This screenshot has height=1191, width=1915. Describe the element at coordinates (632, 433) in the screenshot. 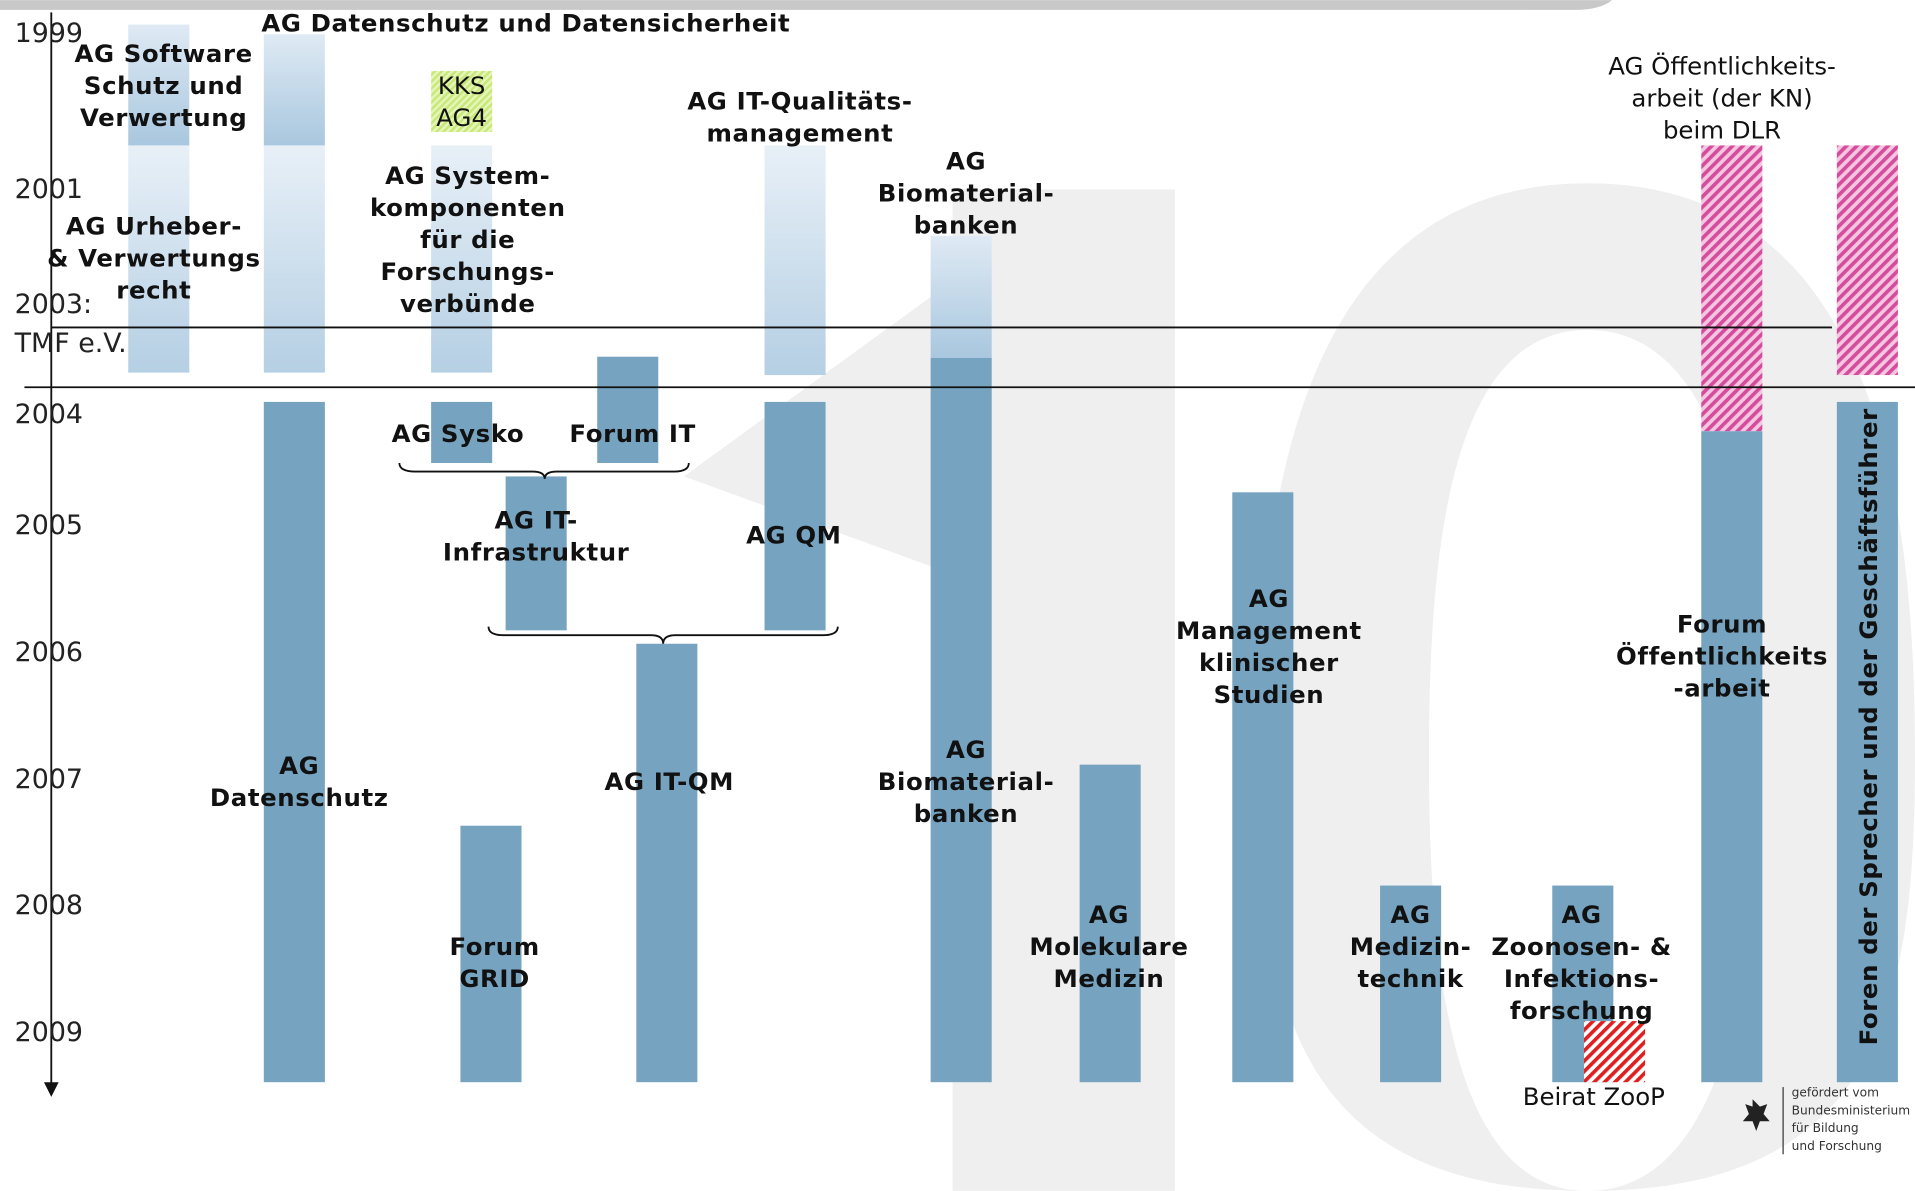

I see `bar-label: Forum IT` at that location.